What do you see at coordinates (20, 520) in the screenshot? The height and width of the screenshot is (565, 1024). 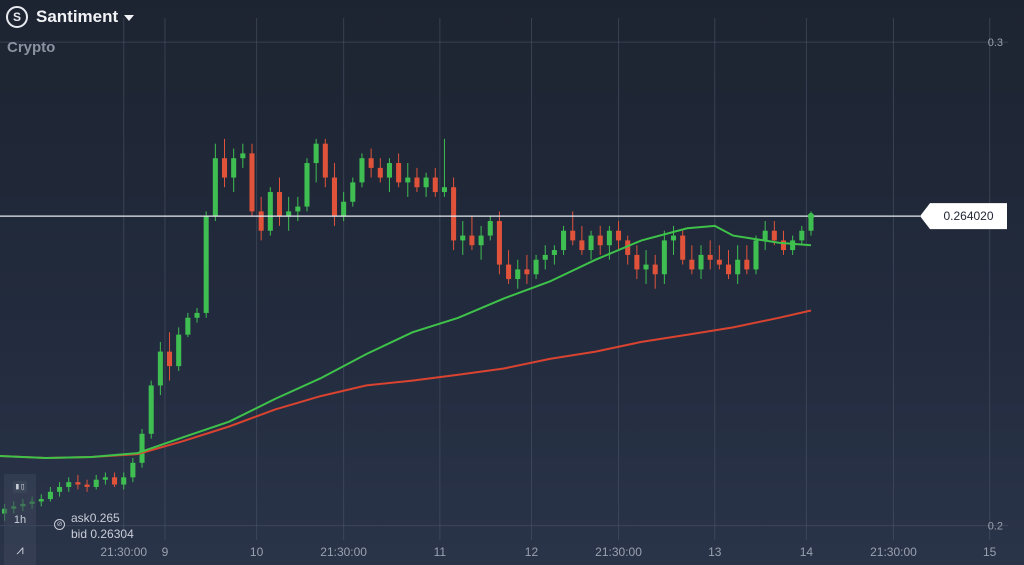 I see `timeframe-button: 1h` at bounding box center [20, 520].